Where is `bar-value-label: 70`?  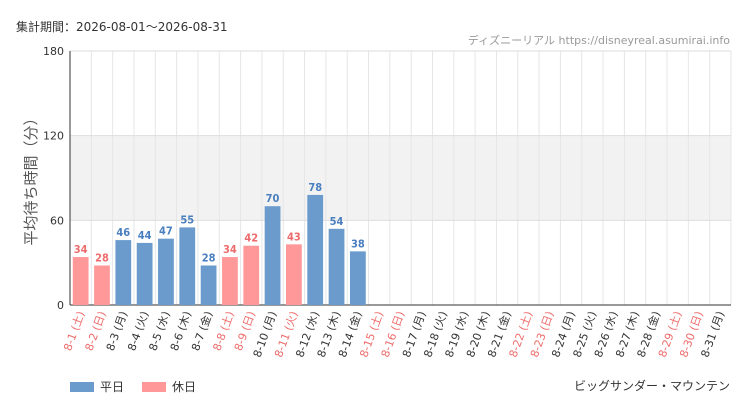
bar-value-label: 70 is located at coordinates (273, 198).